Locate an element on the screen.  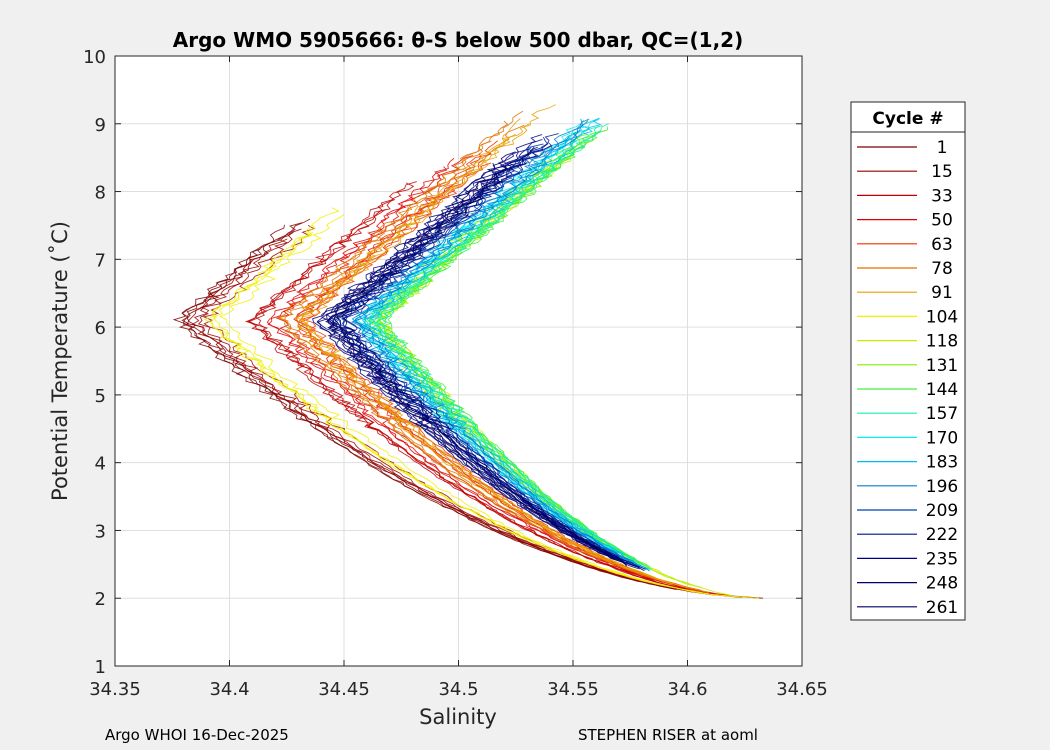
x-tick-label: 34.65 is located at coordinates (802, 689).